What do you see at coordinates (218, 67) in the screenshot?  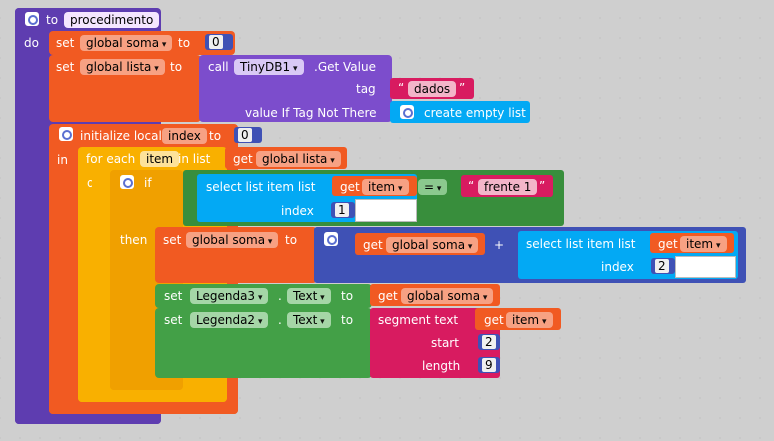 I see `call-label: call` at bounding box center [218, 67].